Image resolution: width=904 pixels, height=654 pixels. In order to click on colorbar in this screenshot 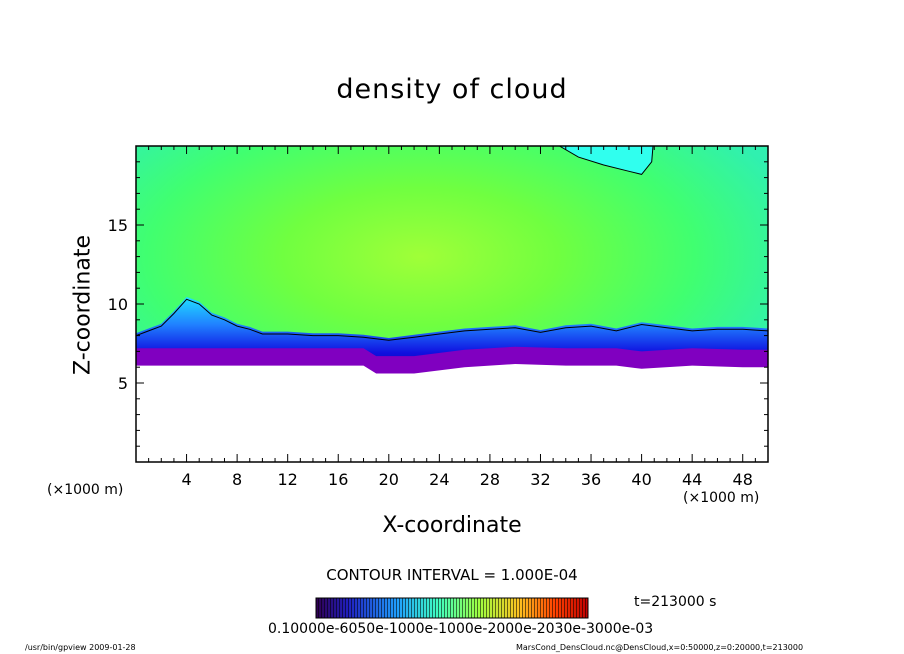, I will do `click(452, 608)`.